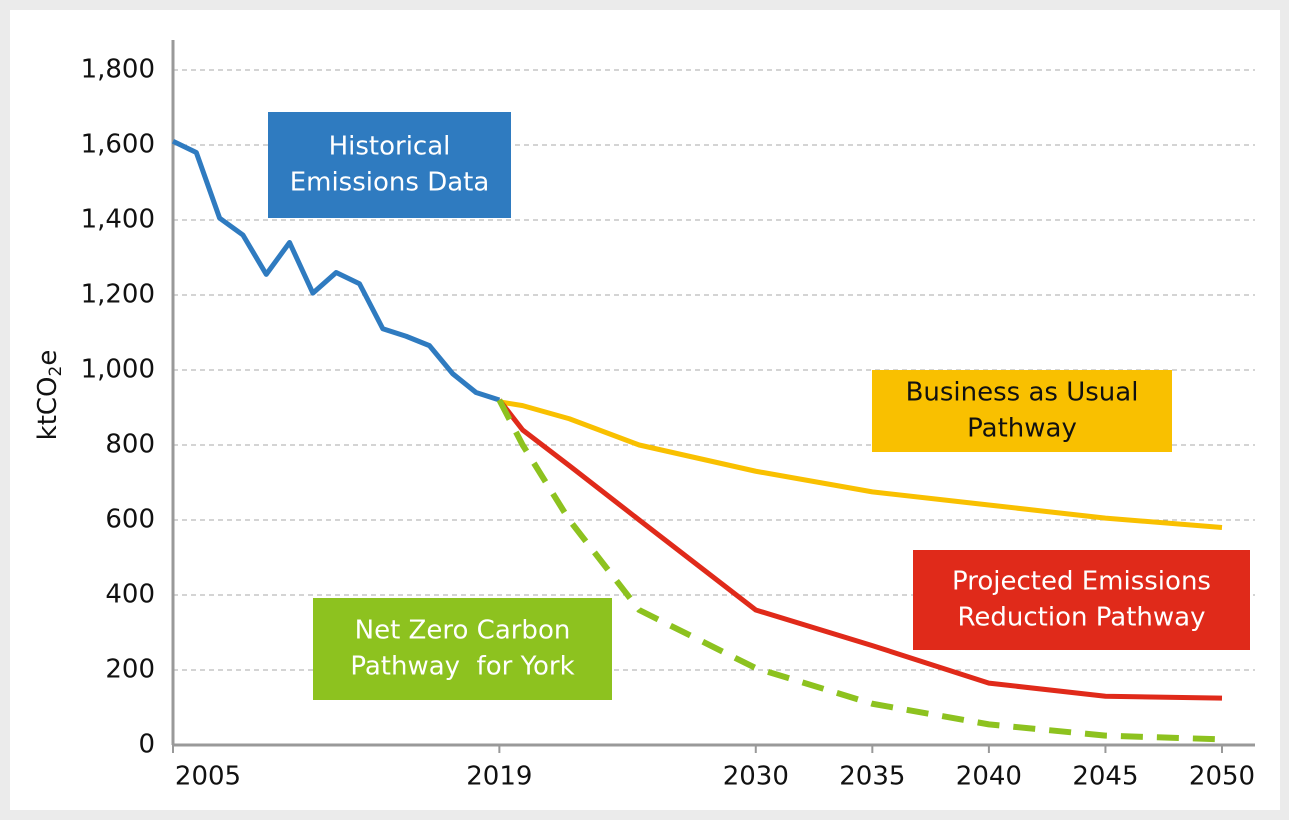 The height and width of the screenshot is (820, 1289). I want to click on y-tick-label: 1,200, so click(118, 295).